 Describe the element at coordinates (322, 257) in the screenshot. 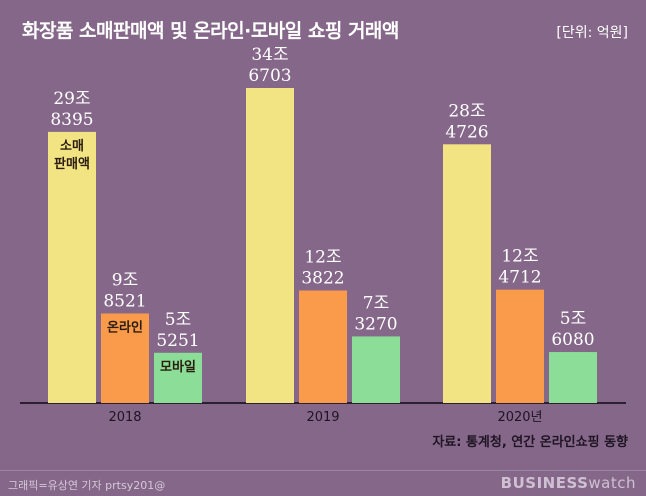

I see `value-label-online-2019: 12조` at that location.